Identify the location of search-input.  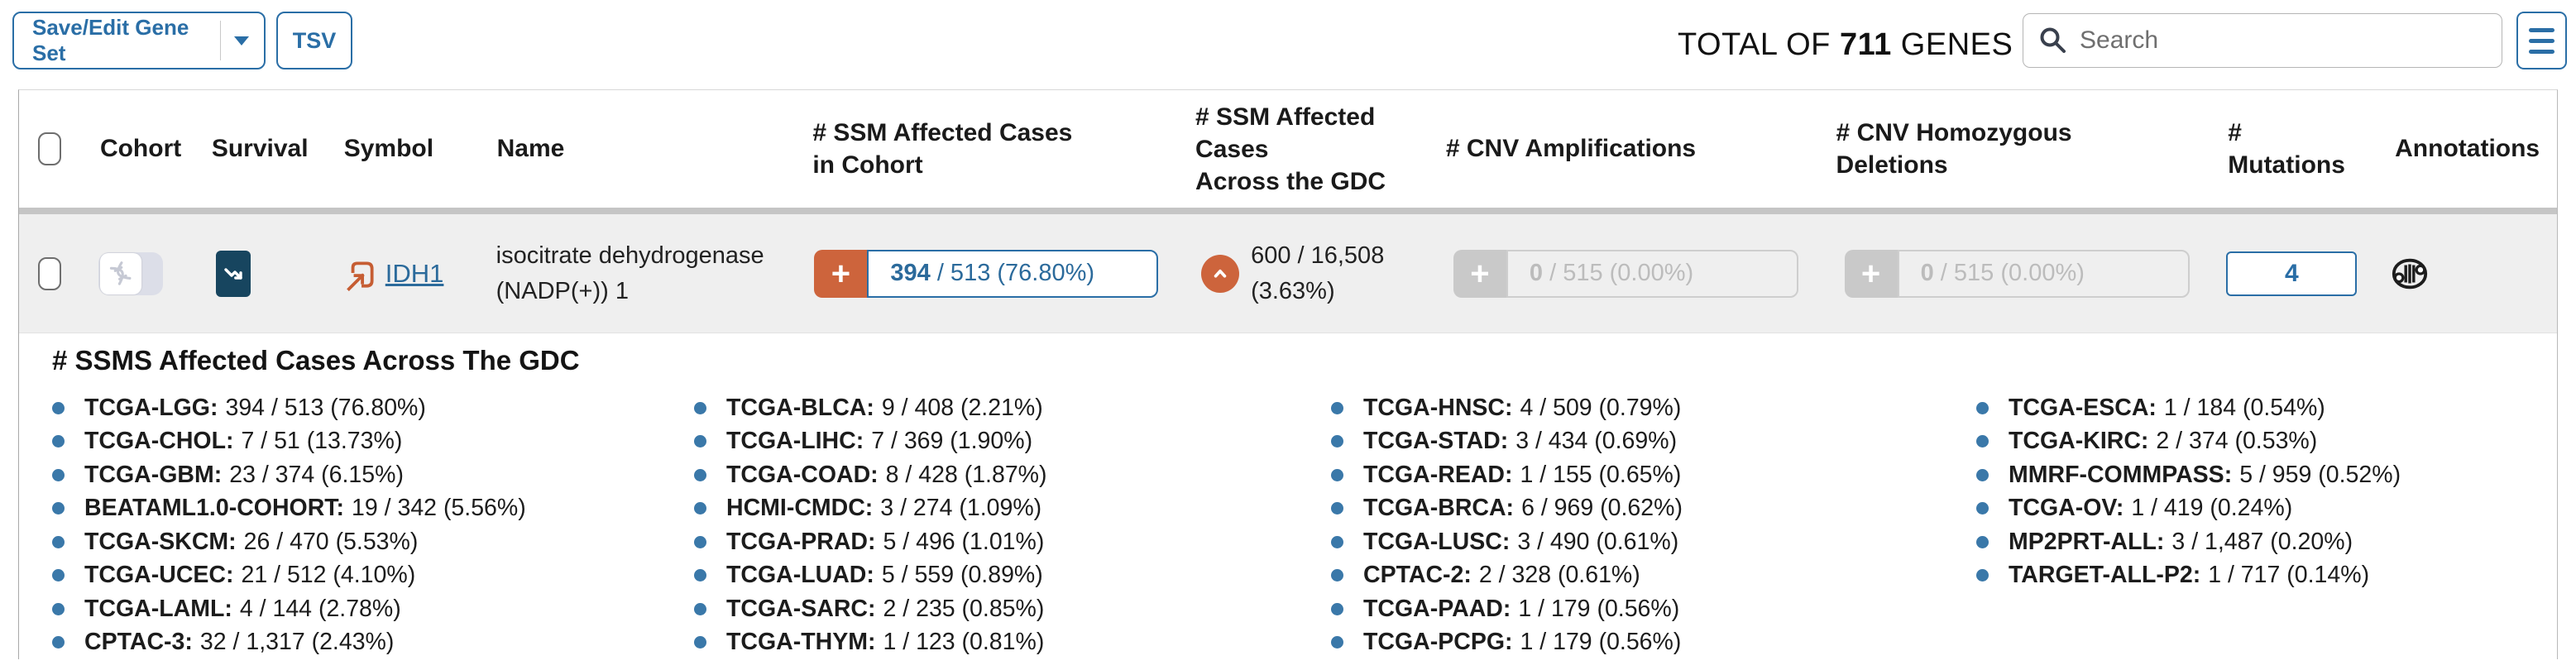
(2278, 40).